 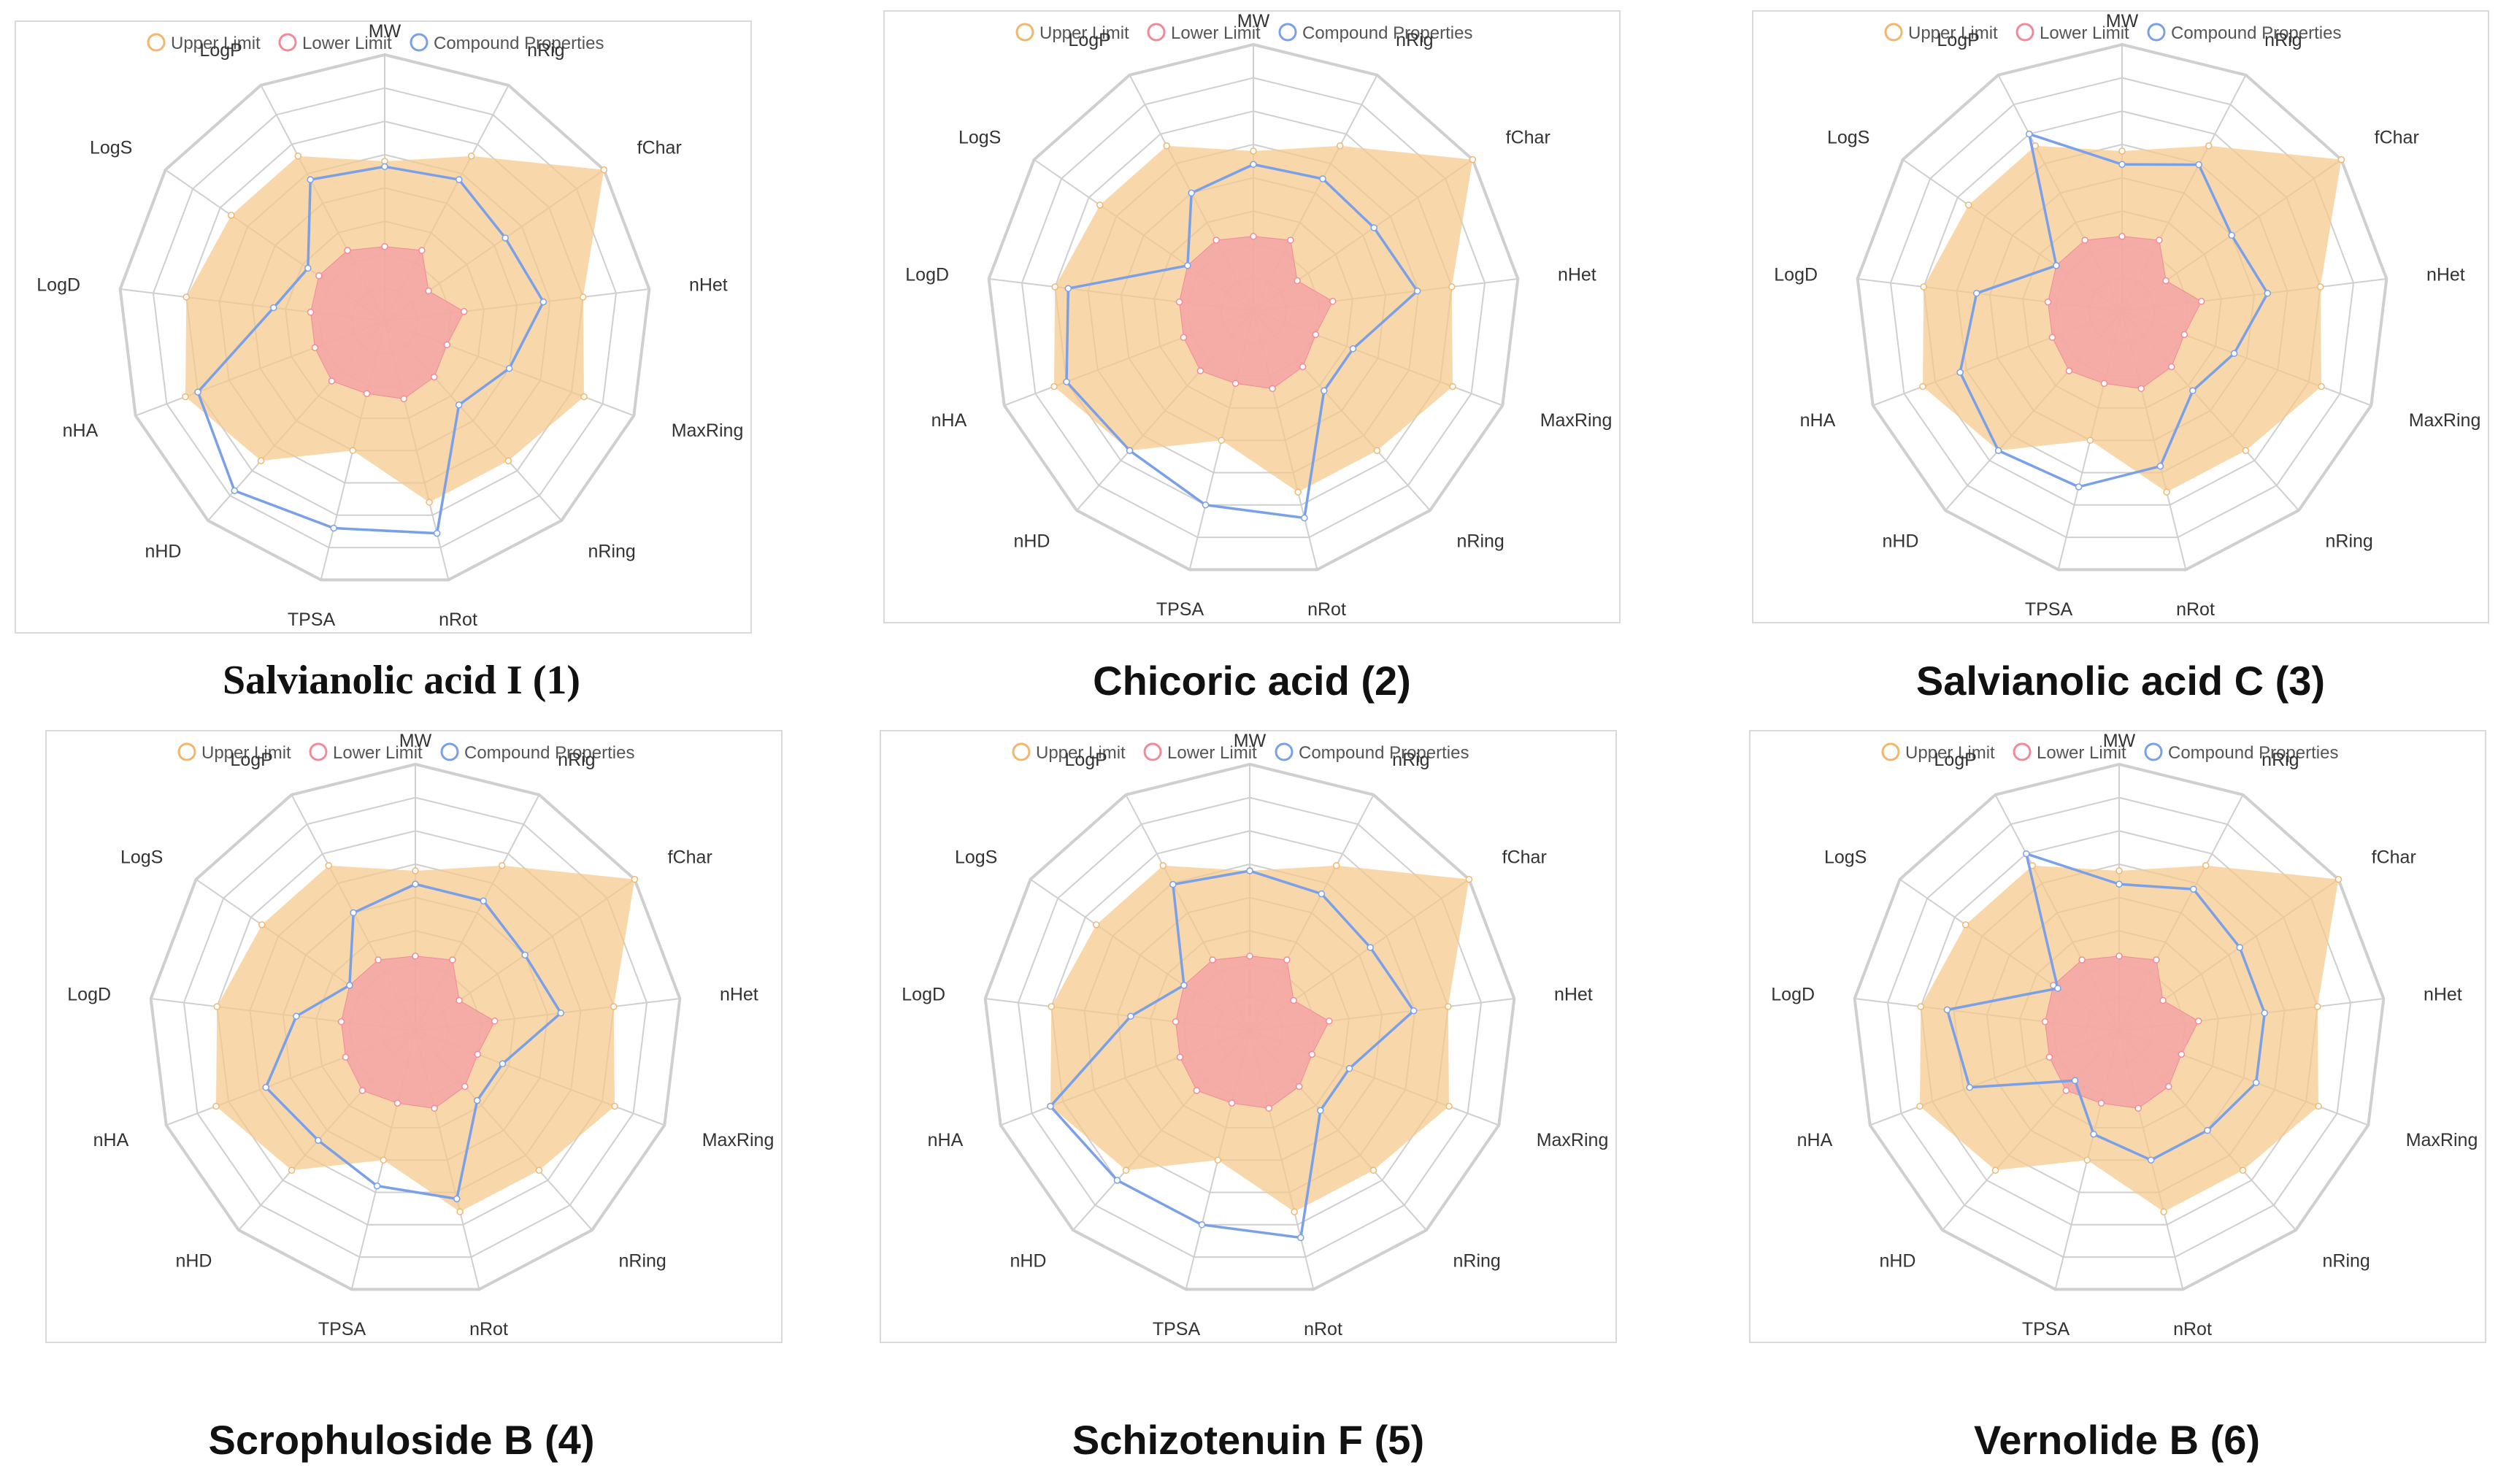 What do you see at coordinates (2122, 21) in the screenshot?
I see `axis-label-mw: MW` at bounding box center [2122, 21].